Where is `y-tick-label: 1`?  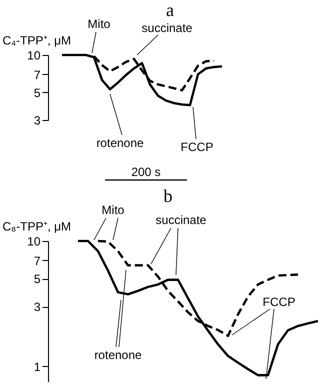
y-tick-label: 1 is located at coordinates (37, 367).